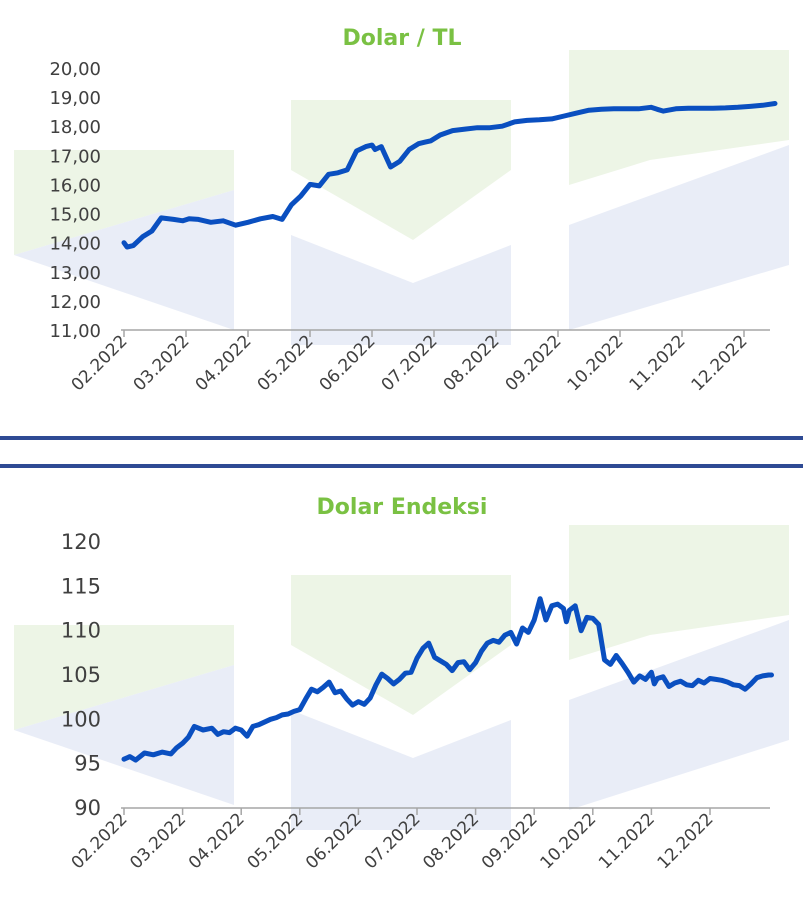  What do you see at coordinates (75, 156) in the screenshot?
I see `y-tick-label: 17,00` at bounding box center [75, 156].